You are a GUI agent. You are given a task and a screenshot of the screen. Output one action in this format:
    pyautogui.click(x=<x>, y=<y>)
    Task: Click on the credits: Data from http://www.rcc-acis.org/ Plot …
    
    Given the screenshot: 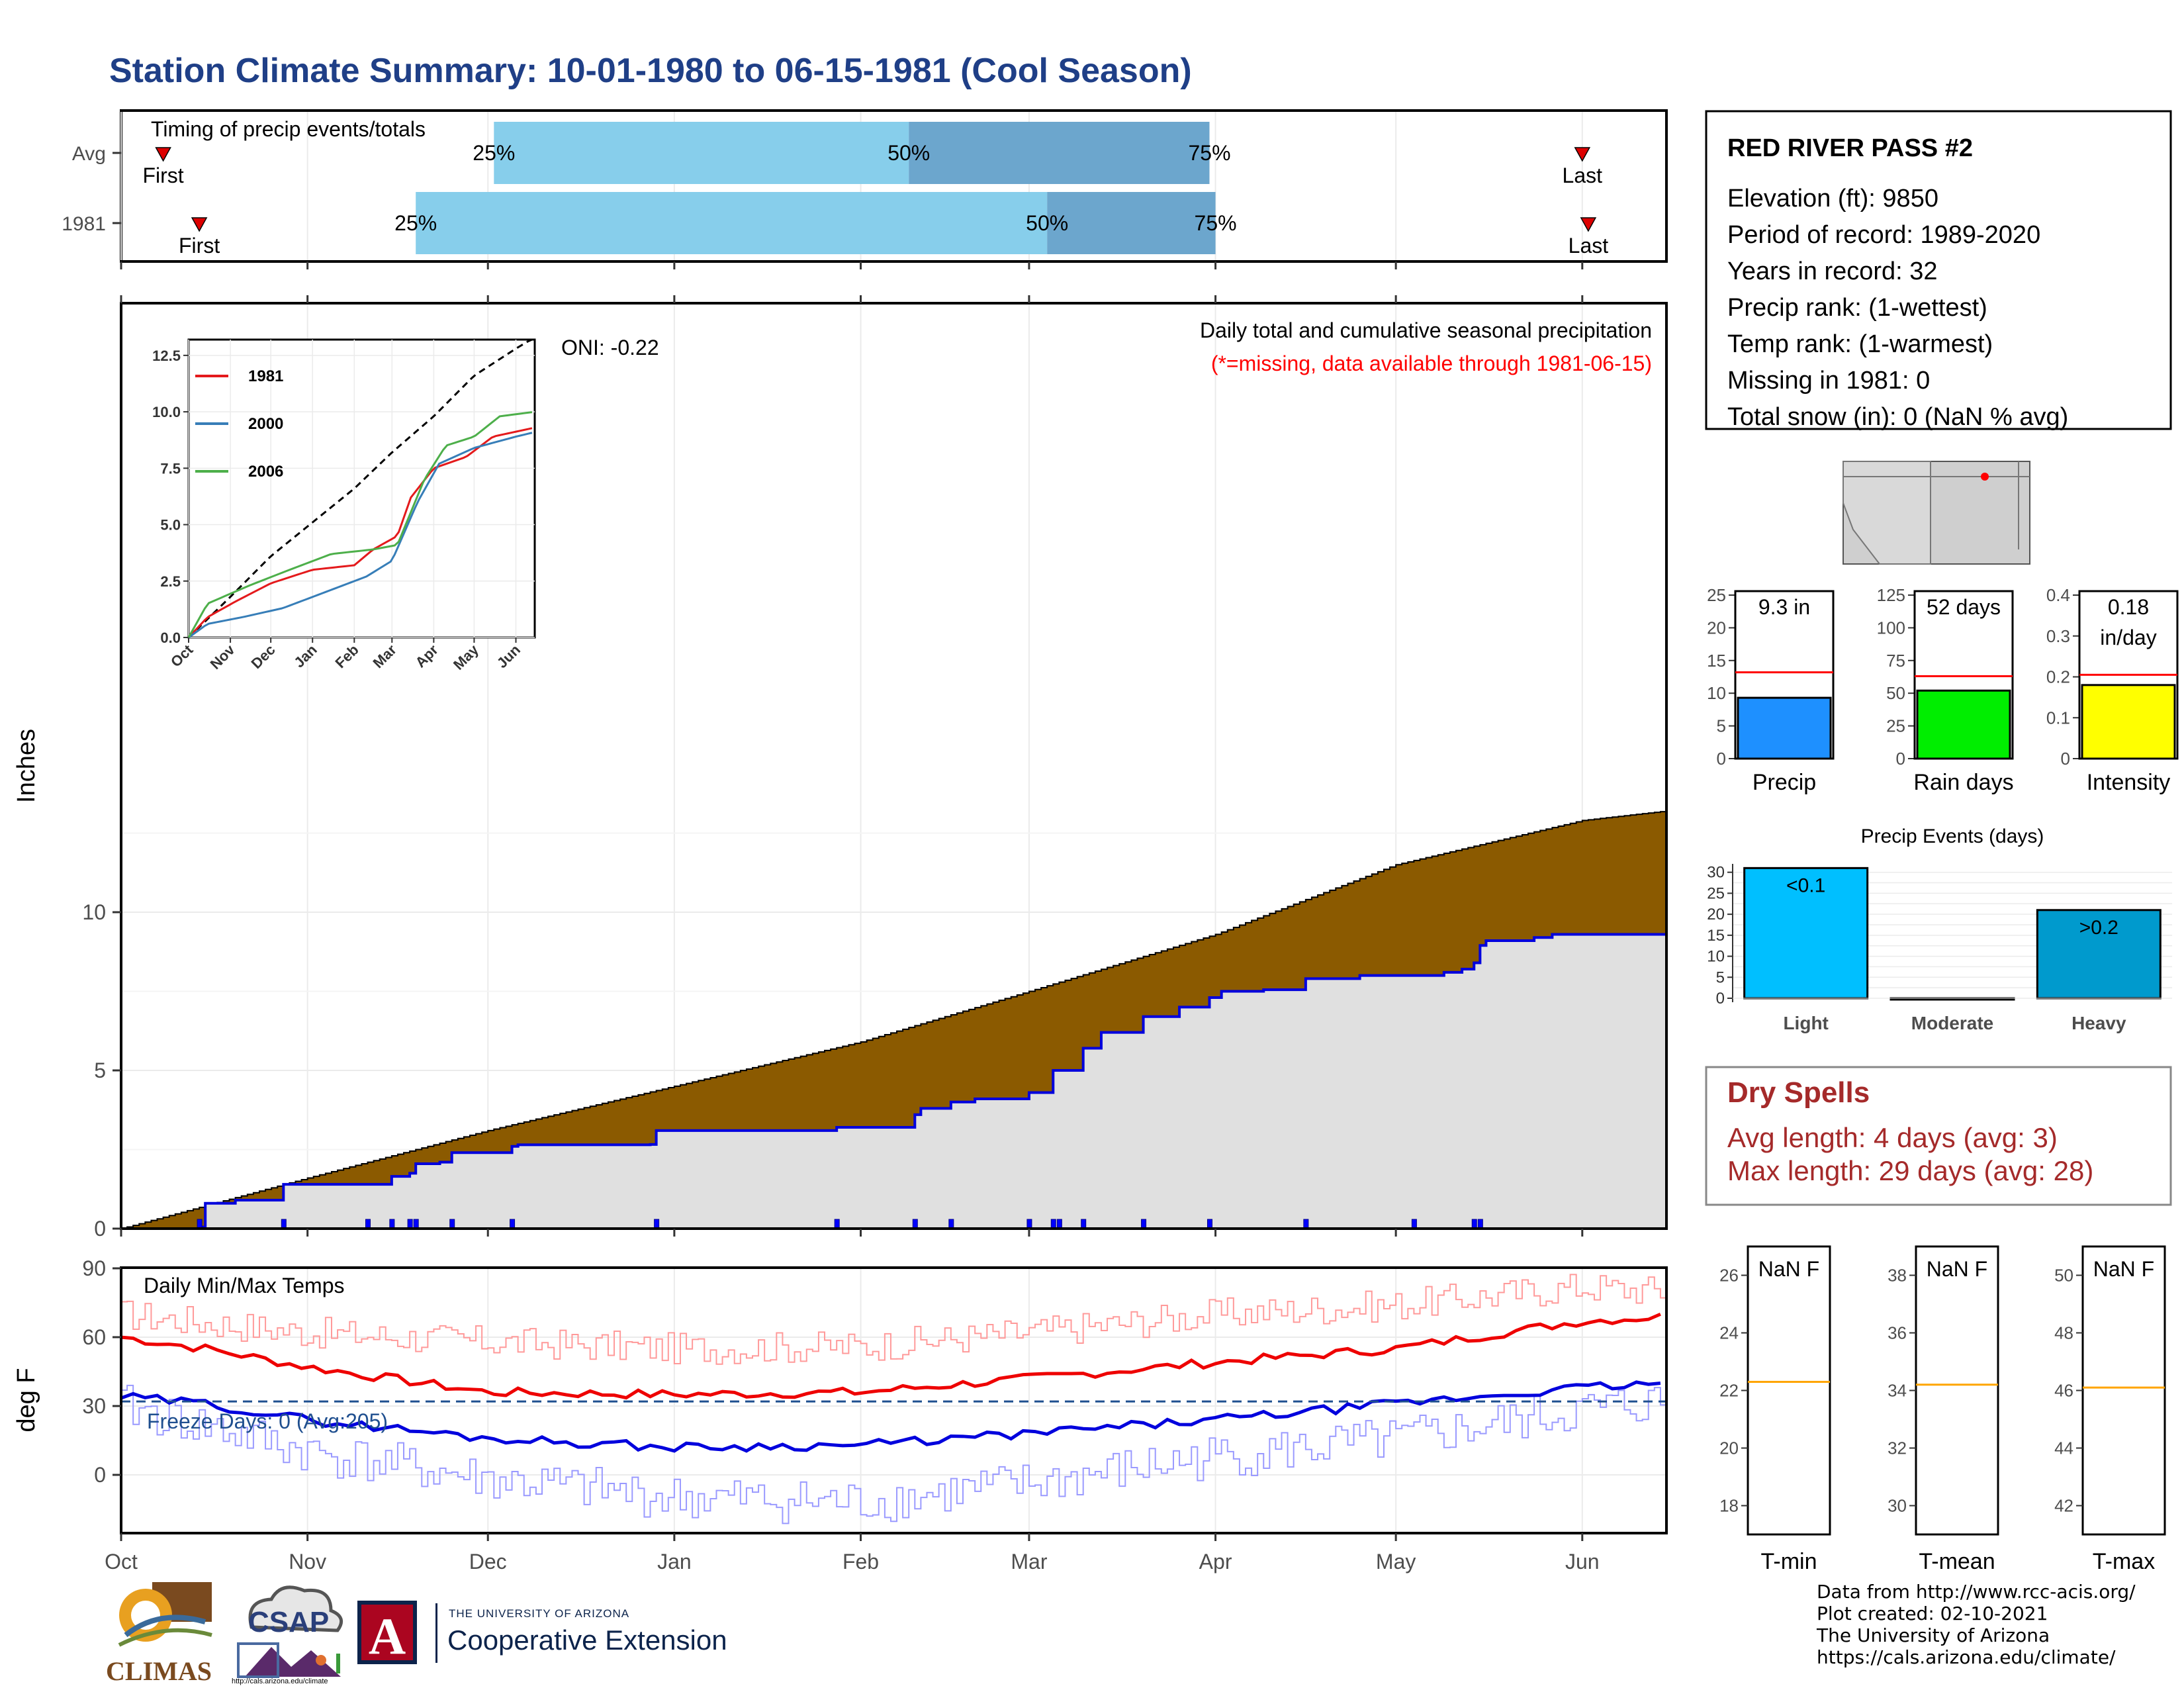 What is the action you would take?
    pyautogui.click(x=1977, y=1624)
    